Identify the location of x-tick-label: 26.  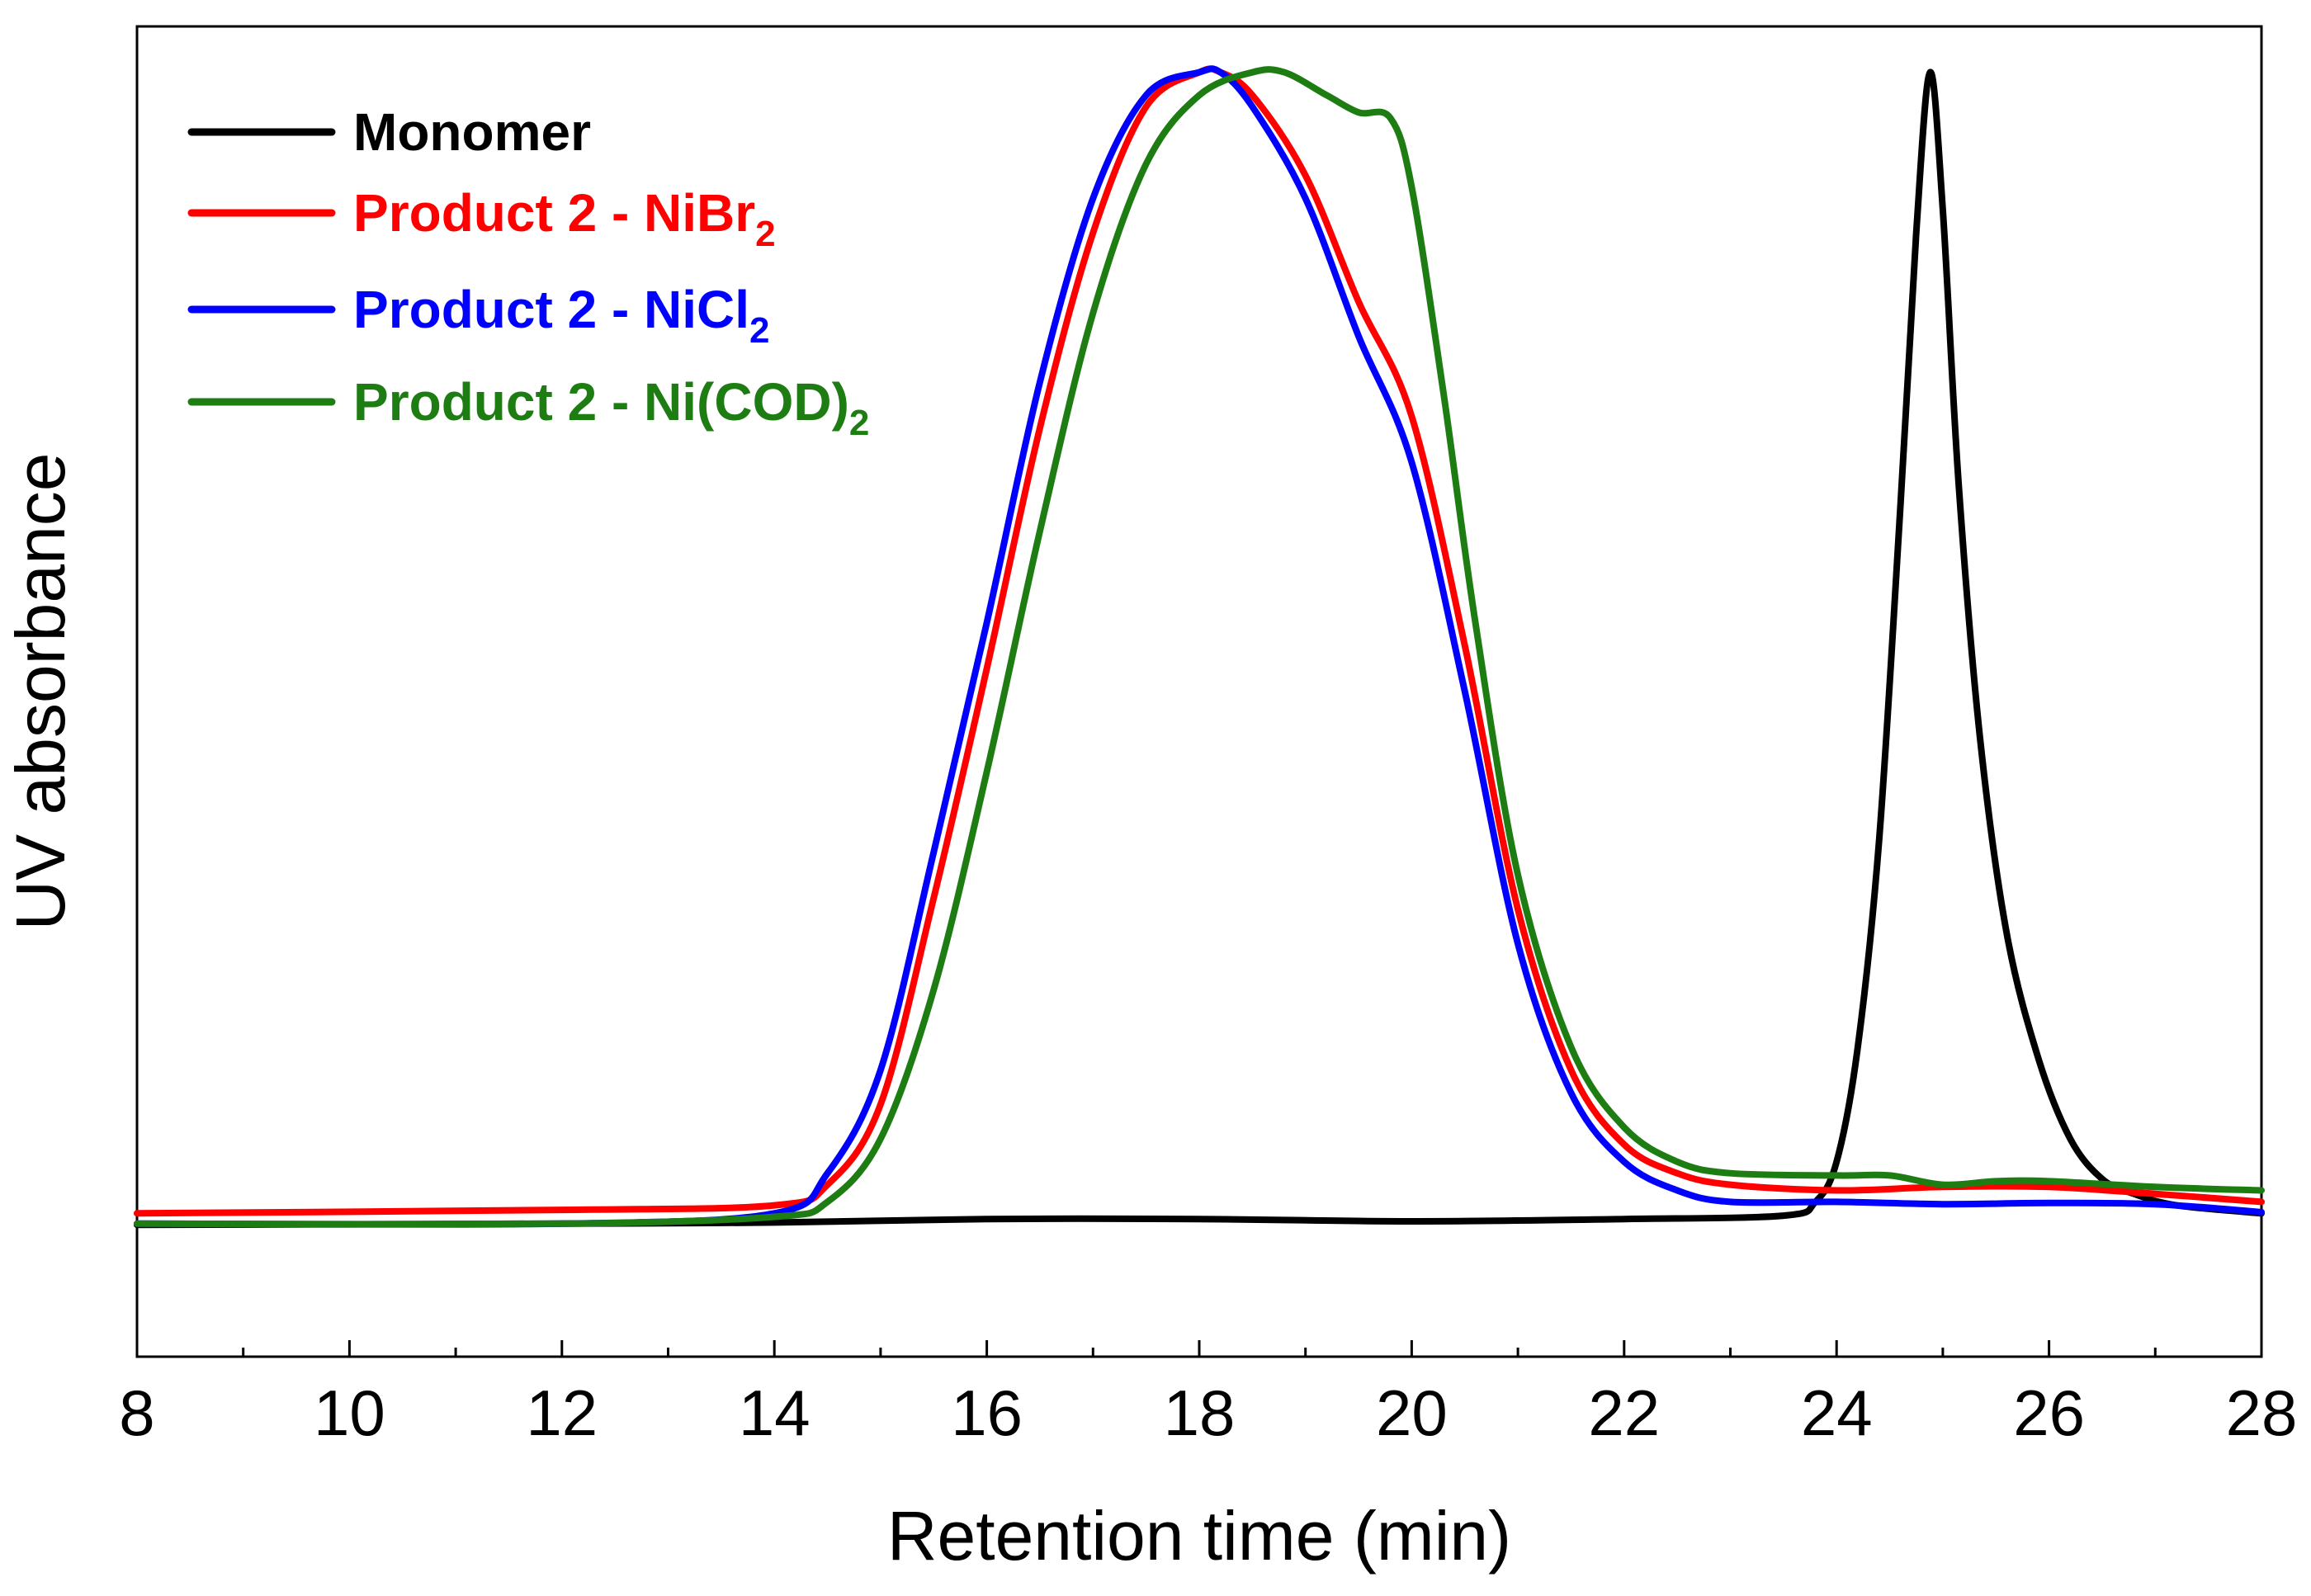
(2049, 1412).